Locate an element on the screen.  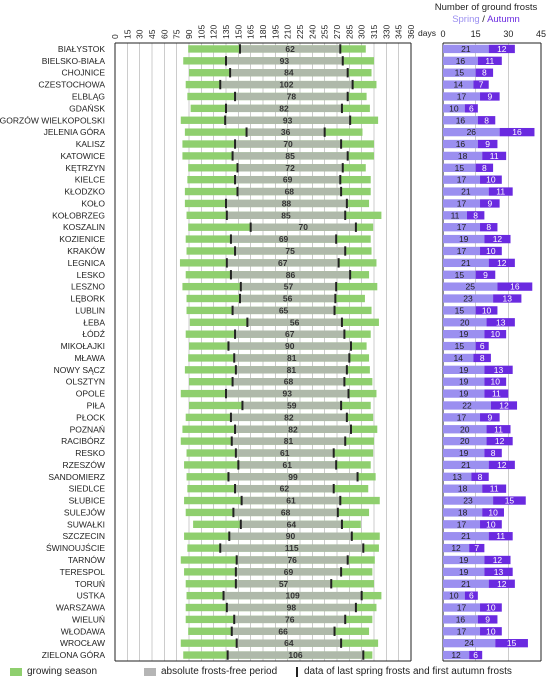
days-axis-label: days is located at coordinates (427, 33).